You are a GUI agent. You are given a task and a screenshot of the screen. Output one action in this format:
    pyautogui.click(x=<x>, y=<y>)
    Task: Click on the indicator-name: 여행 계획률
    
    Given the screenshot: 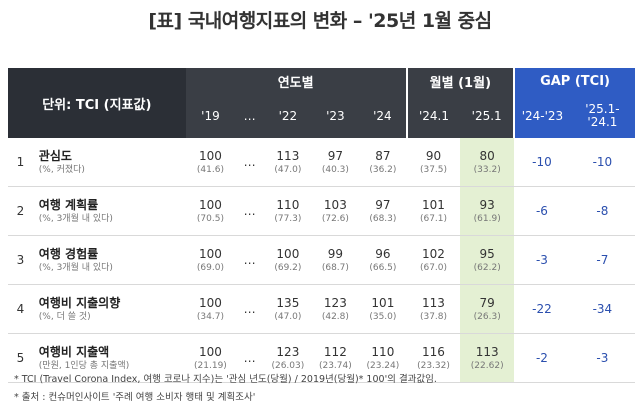 What is the action you would take?
    pyautogui.click(x=68, y=205)
    